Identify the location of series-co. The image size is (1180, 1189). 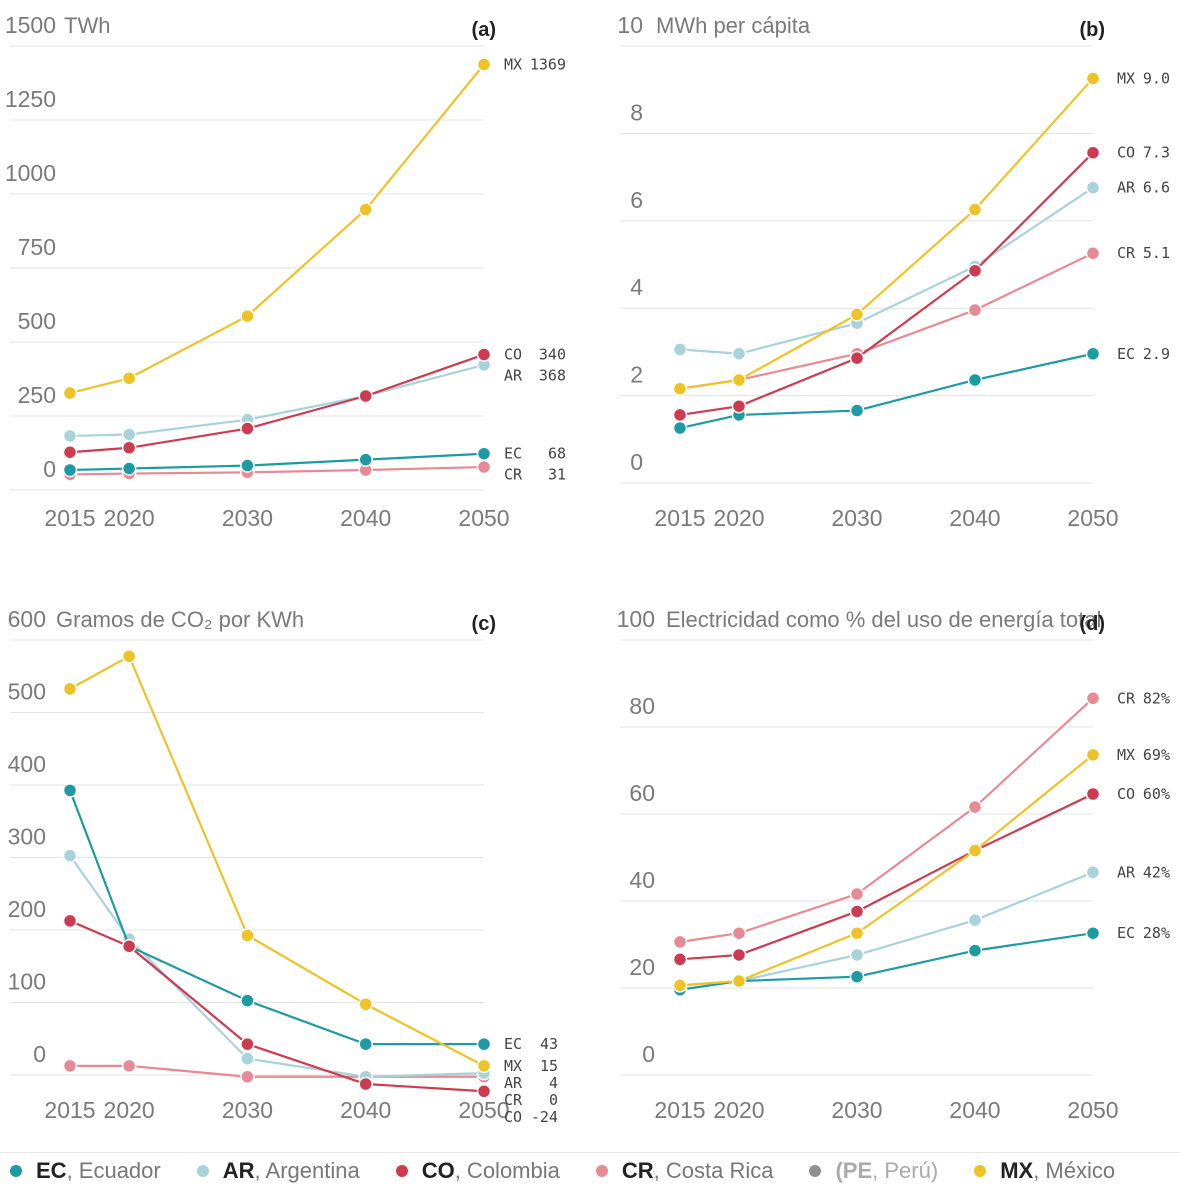
(886, 284).